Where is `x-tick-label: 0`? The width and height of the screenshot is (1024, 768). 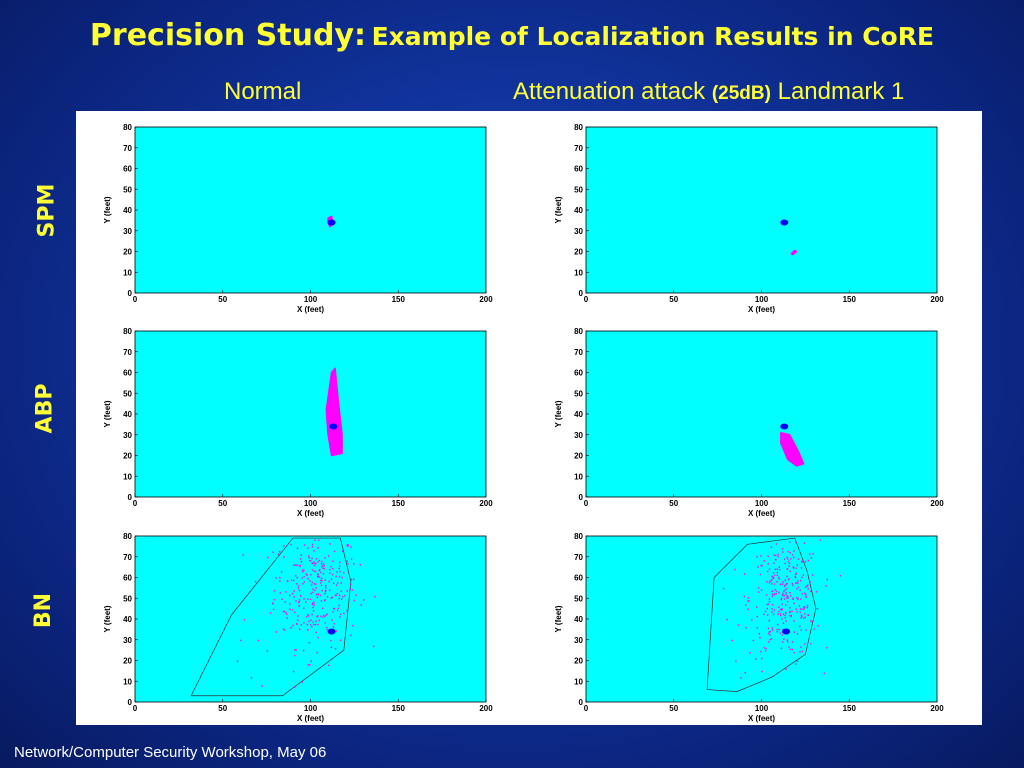
x-tick-label: 0 is located at coordinates (586, 503).